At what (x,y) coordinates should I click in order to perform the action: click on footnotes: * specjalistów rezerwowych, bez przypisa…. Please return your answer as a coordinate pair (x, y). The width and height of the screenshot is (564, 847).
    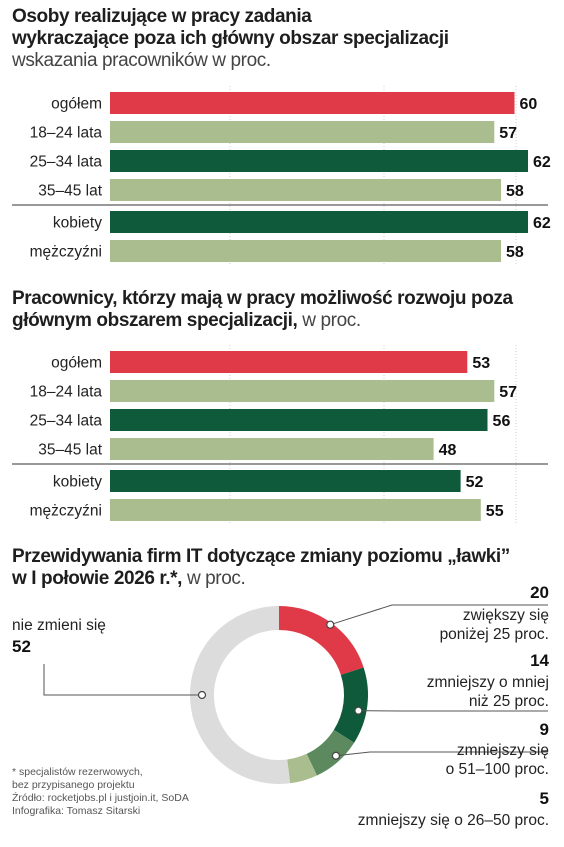
    Looking at the image, I should click on (100, 792).